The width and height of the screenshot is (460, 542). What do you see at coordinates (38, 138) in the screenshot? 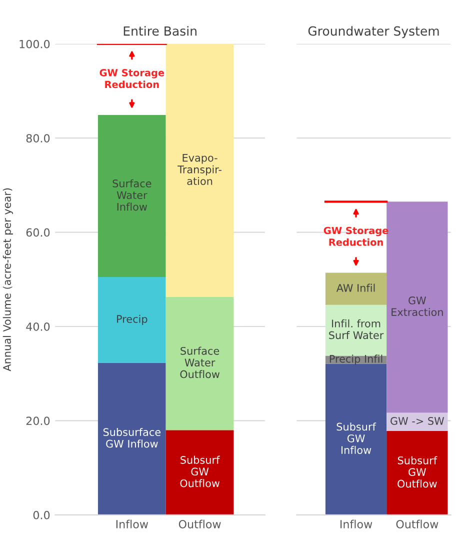
I see `y-tick-label: 80.0` at bounding box center [38, 138].